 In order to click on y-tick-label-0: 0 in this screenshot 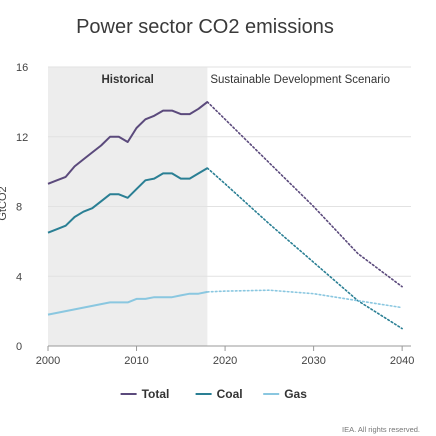, I will do `click(19, 347)`.